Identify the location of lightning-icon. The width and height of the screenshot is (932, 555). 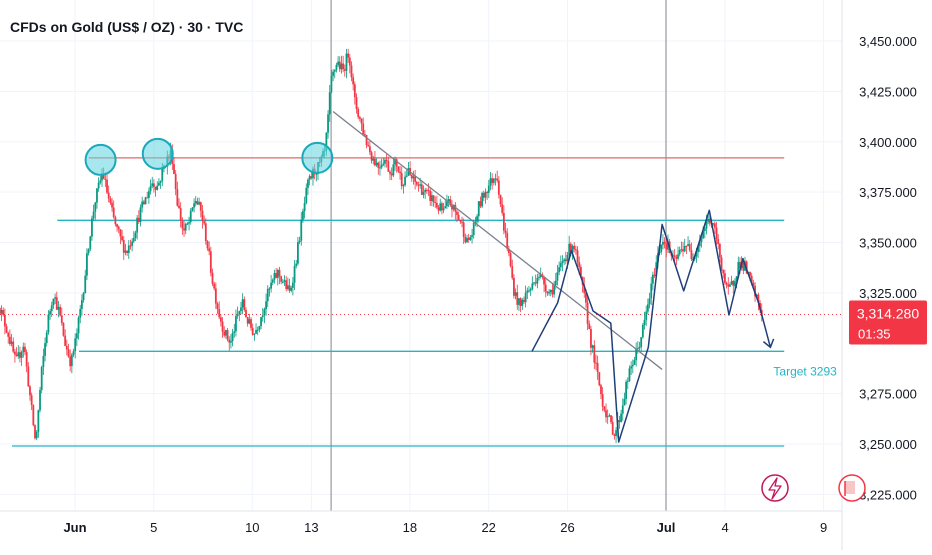
(775, 488).